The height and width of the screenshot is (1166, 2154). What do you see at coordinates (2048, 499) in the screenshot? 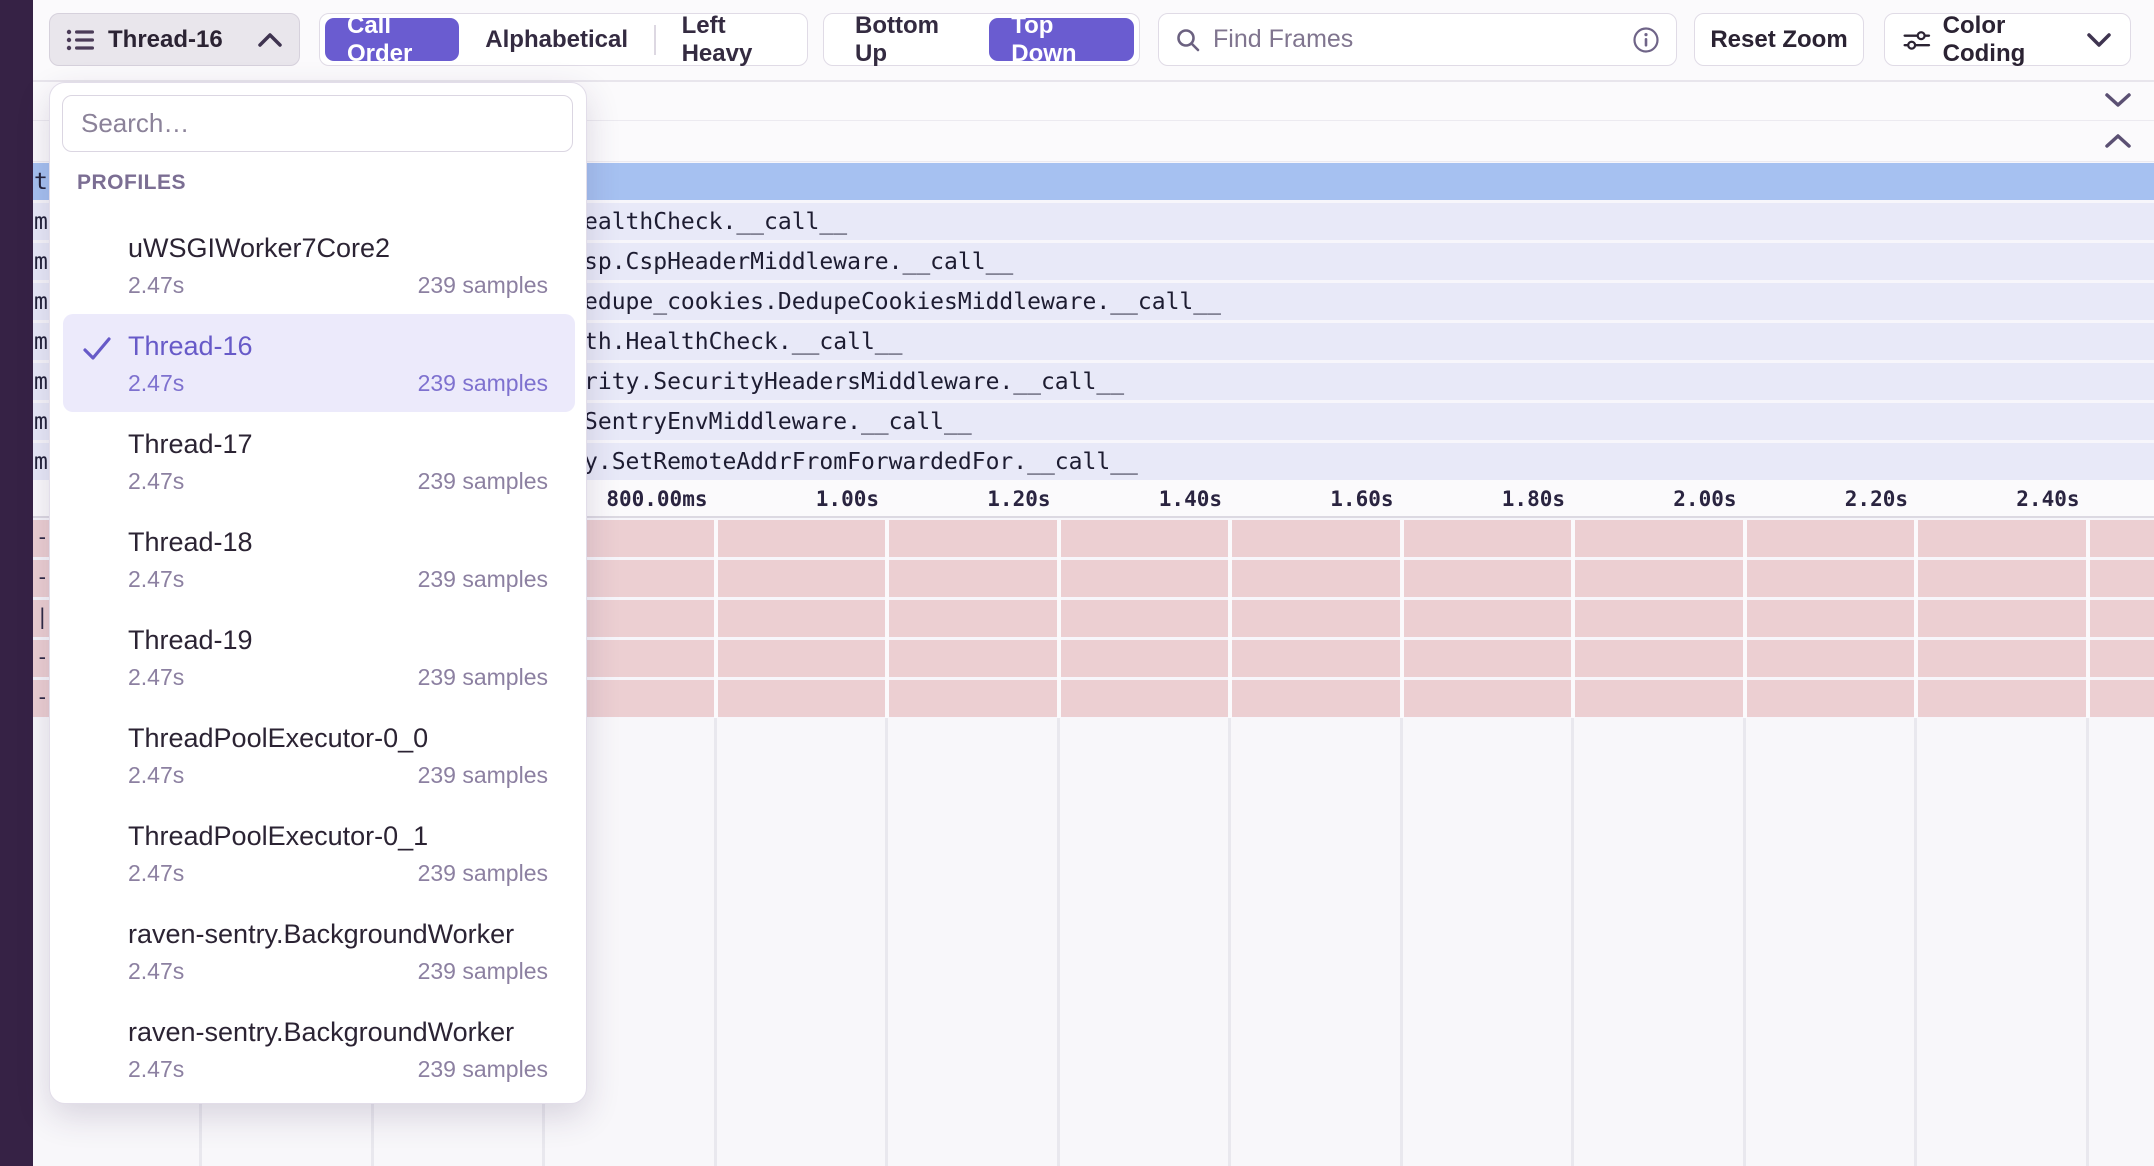
I see `axis-tick-label: 2.40s` at bounding box center [2048, 499].